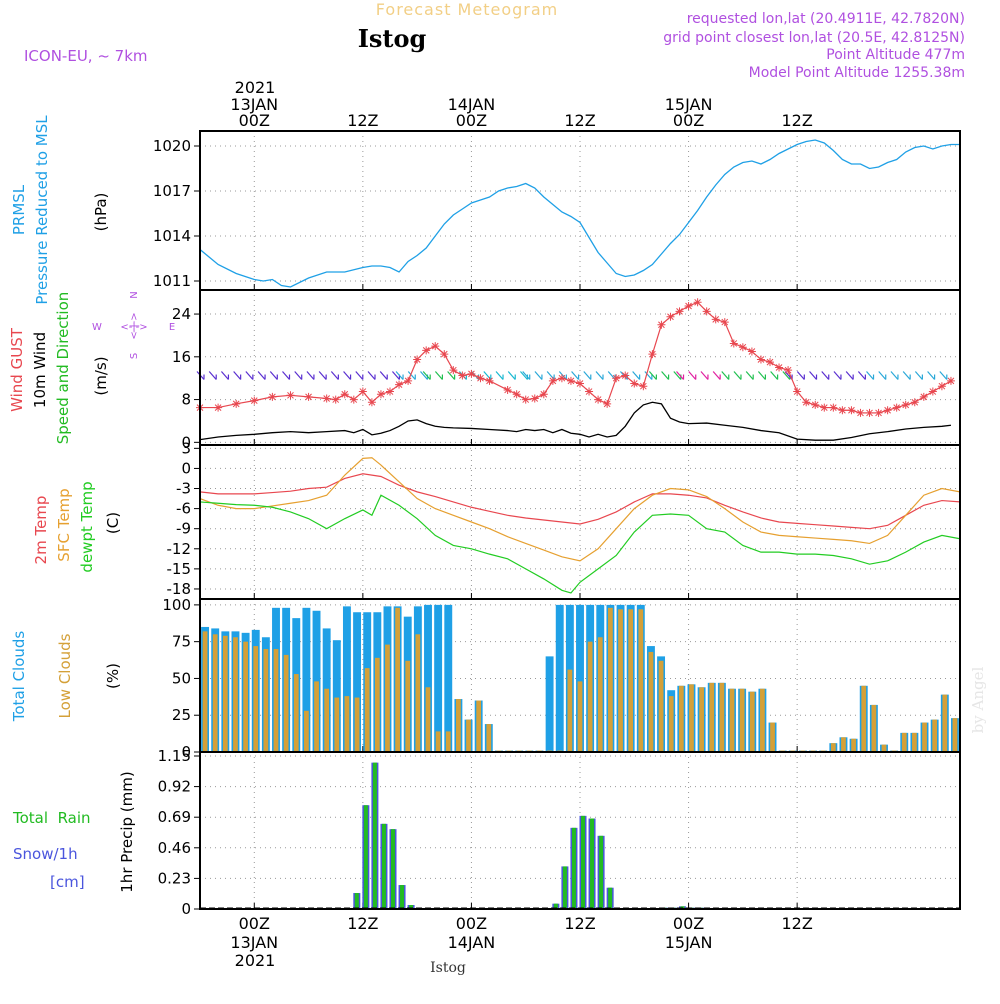 The image size is (1000, 1004). What do you see at coordinates (51, 818) in the screenshot?
I see `total-rain-label: Total Rain` at bounding box center [51, 818].